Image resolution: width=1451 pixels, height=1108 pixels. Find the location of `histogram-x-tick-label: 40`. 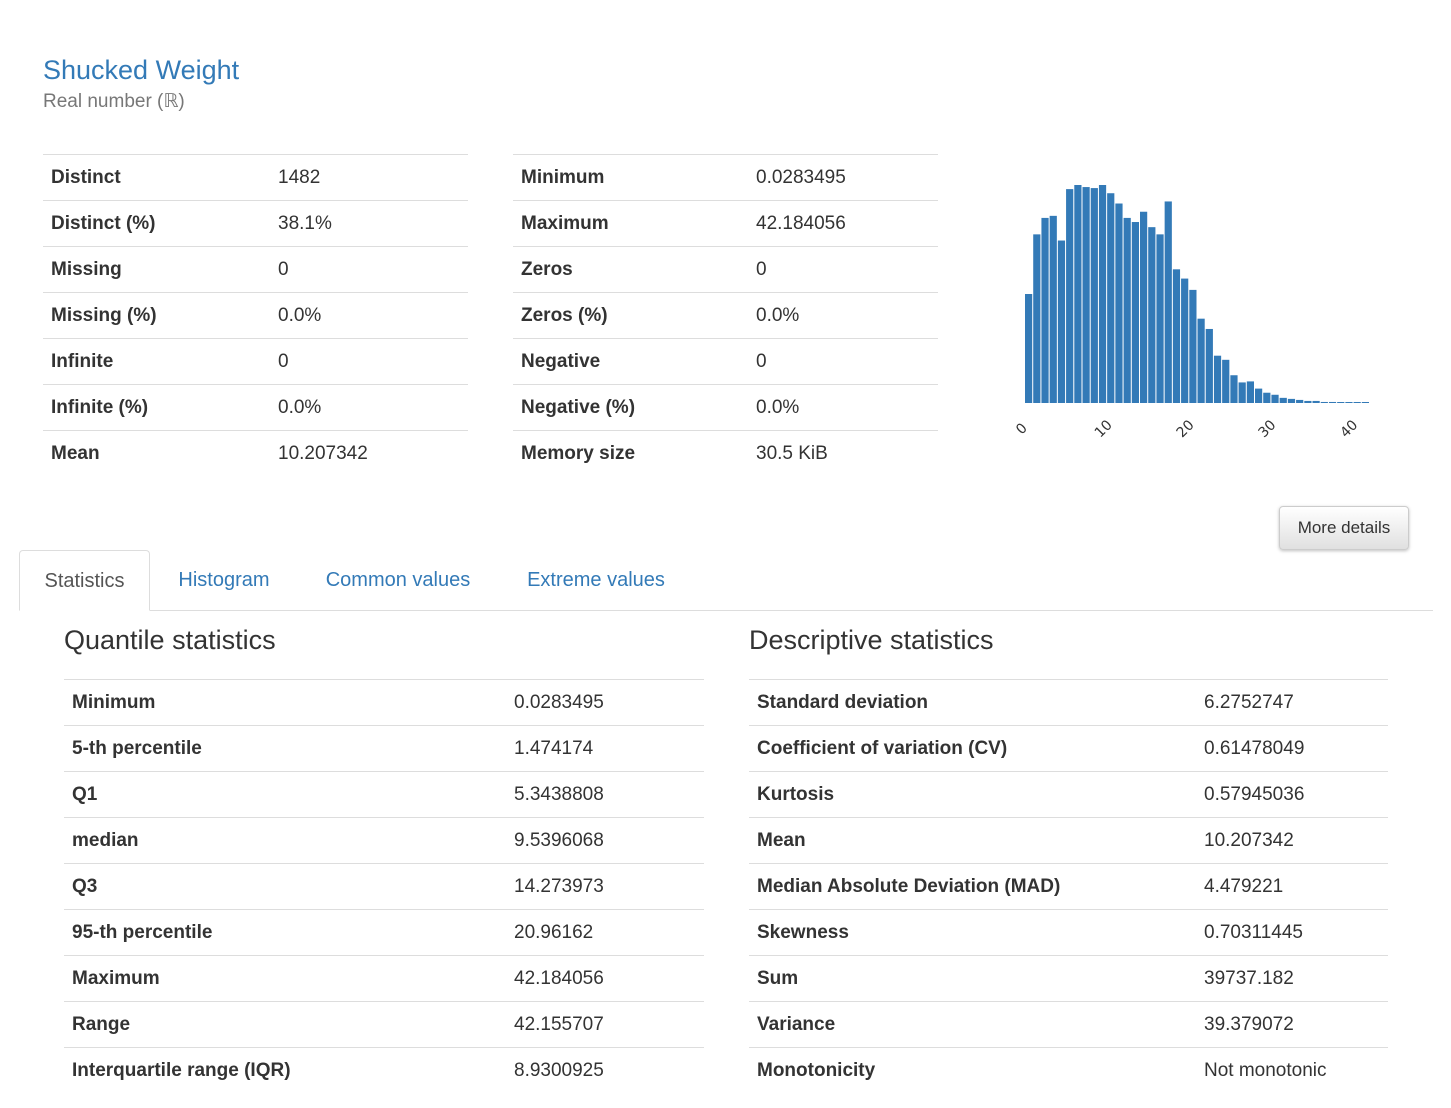

histogram-x-tick-label: 40 is located at coordinates (1349, 429).